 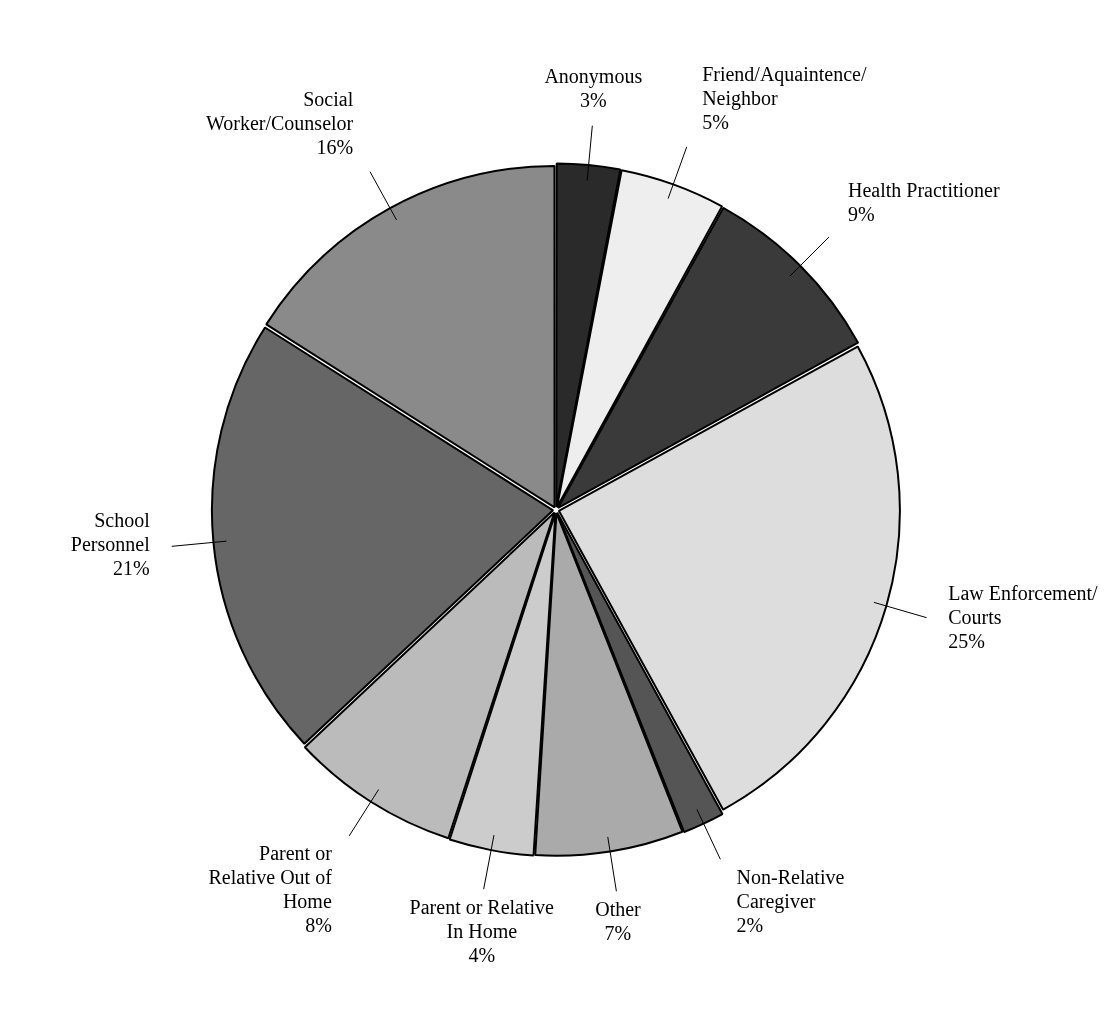 What do you see at coordinates (861, 214) in the screenshot?
I see `data-label: 9%` at bounding box center [861, 214].